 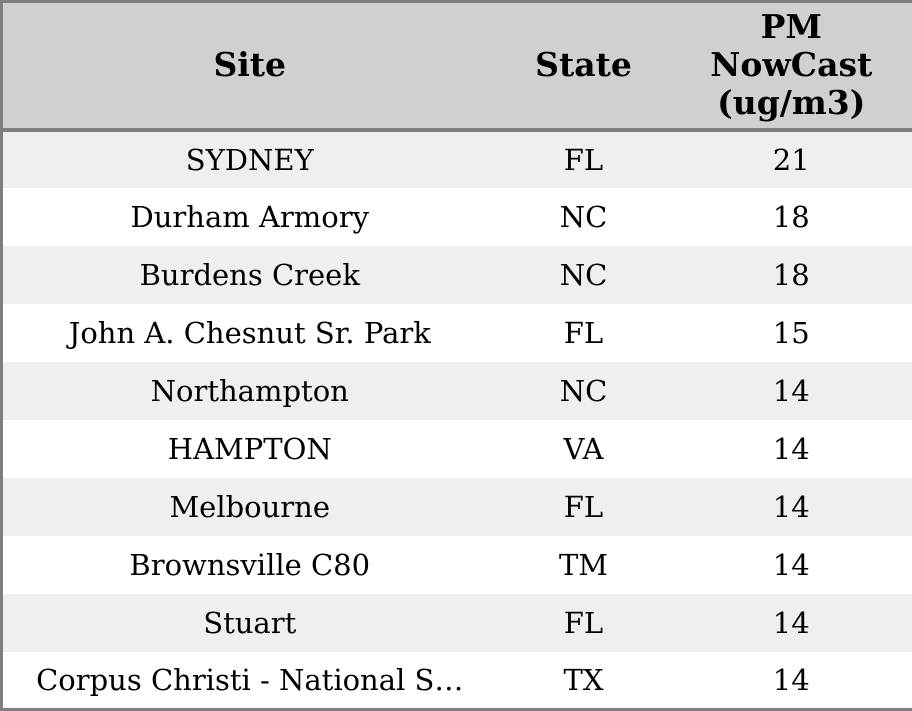 What do you see at coordinates (249, 158) in the screenshot?
I see `site-cell: SYDNEY` at bounding box center [249, 158].